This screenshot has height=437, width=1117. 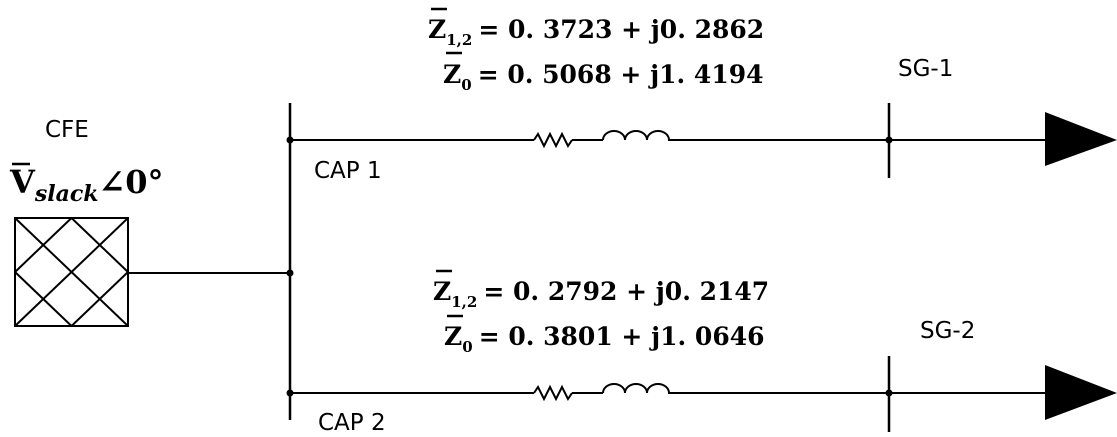 What do you see at coordinates (641, 135) in the screenshot?
I see `line1-inductor` at bounding box center [641, 135].